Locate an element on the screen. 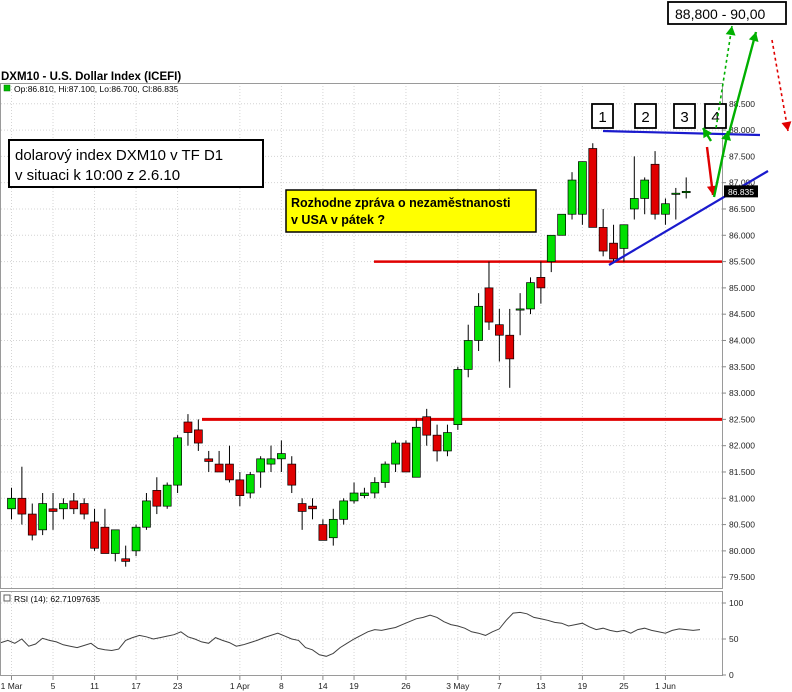 The image size is (792, 692). rsi-grid: 0 50 100 is located at coordinates (372, 639).